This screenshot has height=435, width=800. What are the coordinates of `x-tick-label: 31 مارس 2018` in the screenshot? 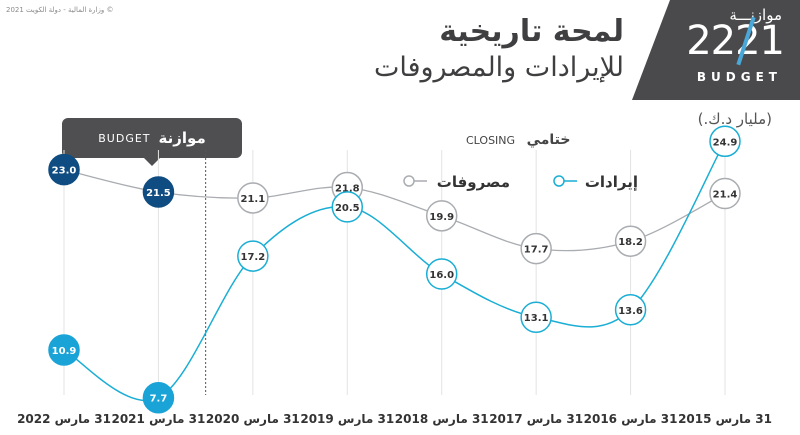 It's located at (442, 419).